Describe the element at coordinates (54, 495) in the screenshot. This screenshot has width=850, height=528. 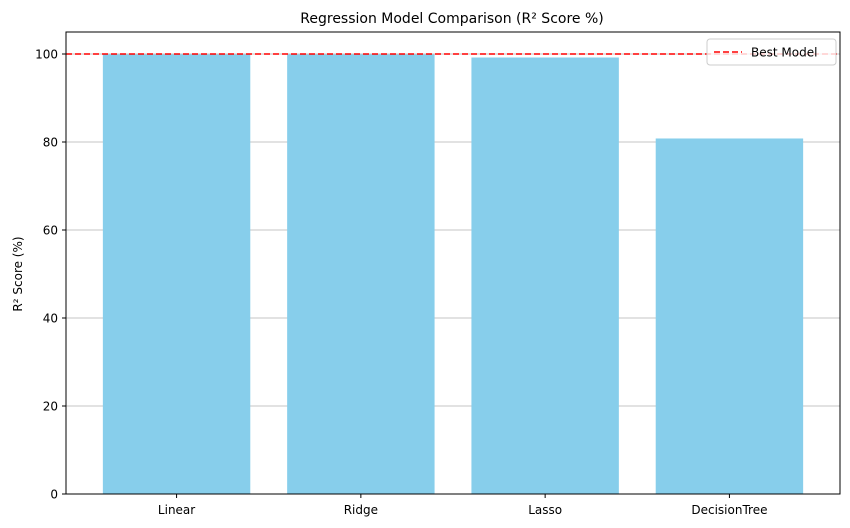
I see `y-tick-label: 0` at that location.